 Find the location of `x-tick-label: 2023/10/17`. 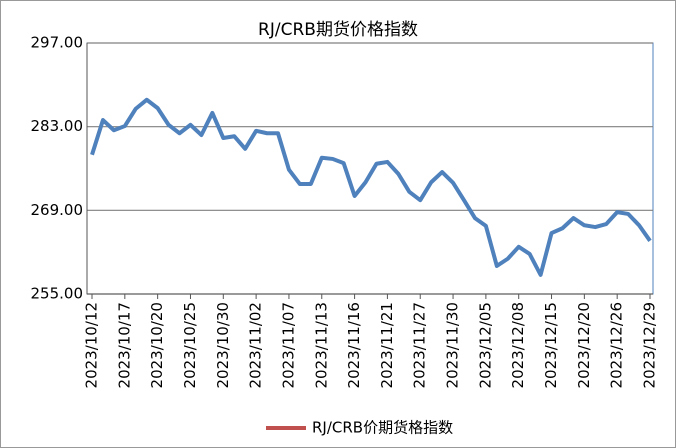

x-tick-label: 2023/10/17 is located at coordinates (124, 345).